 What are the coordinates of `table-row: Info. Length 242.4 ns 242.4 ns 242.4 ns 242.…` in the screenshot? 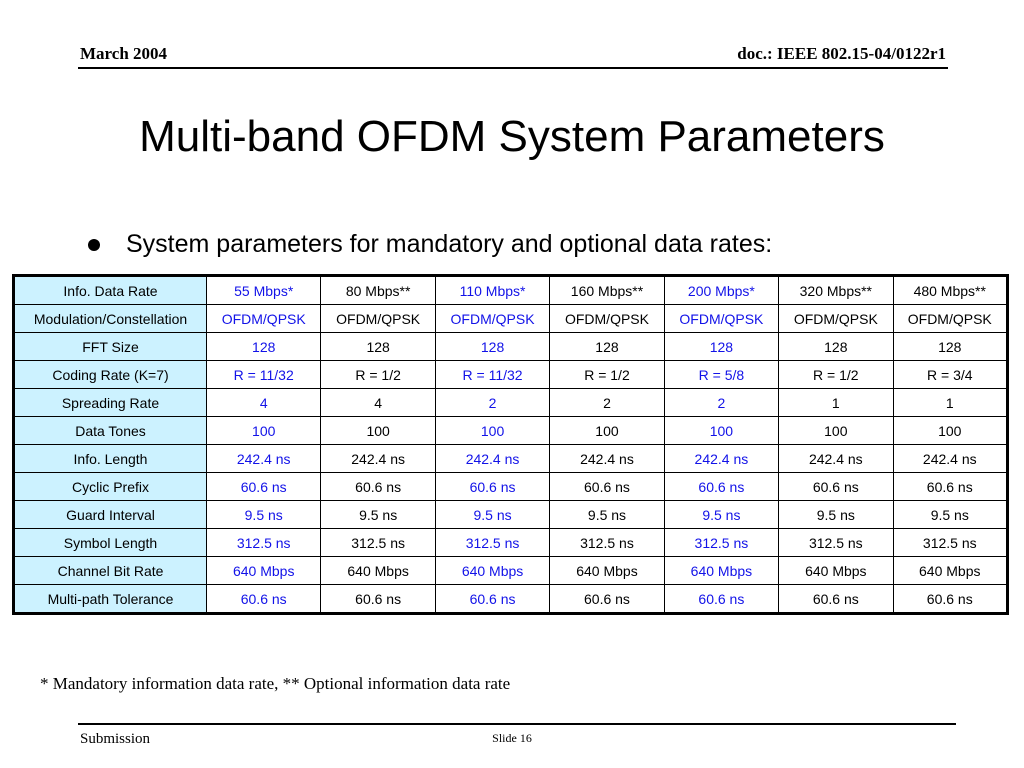 It's located at (511, 458).